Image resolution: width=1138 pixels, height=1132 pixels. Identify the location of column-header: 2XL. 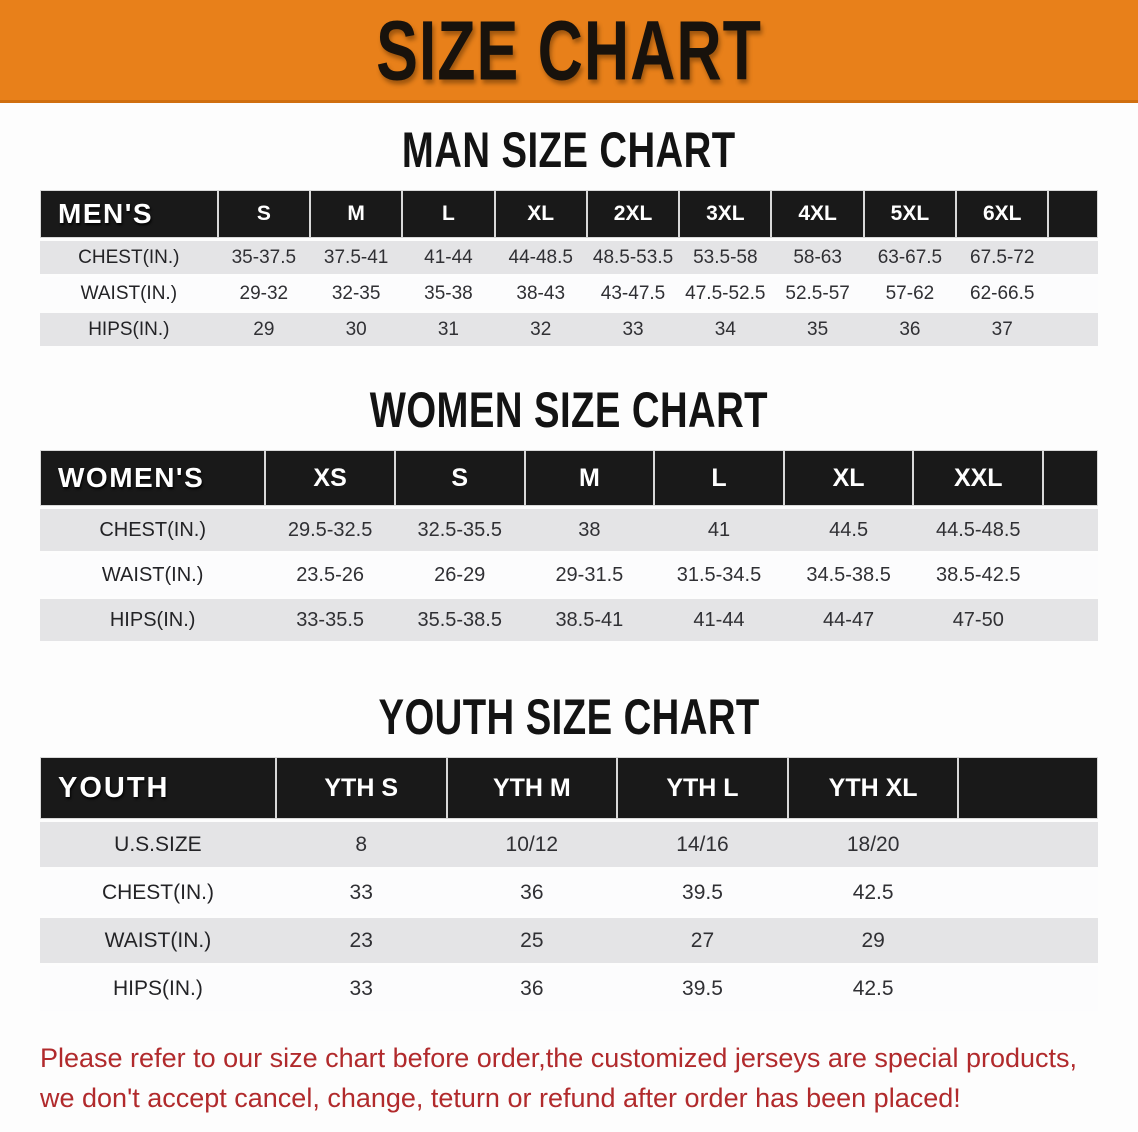
(633, 214).